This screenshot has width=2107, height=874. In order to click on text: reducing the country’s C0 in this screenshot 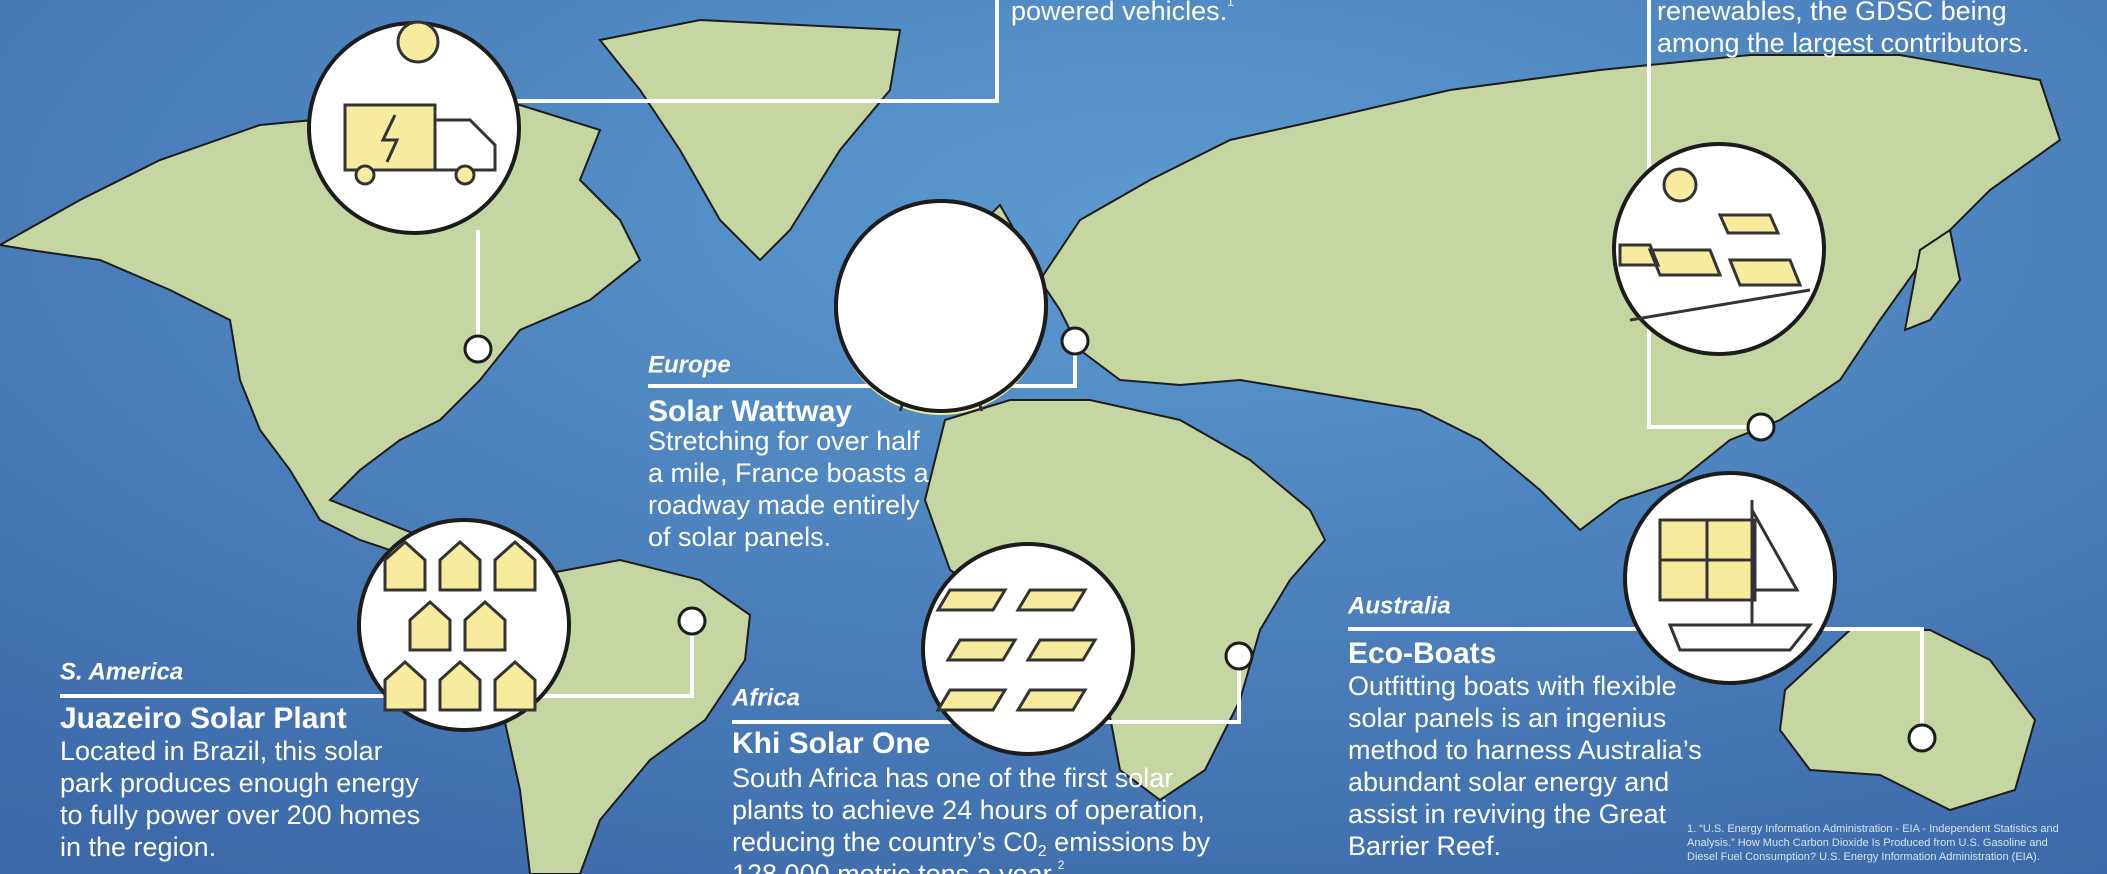, I will do `click(885, 842)`.